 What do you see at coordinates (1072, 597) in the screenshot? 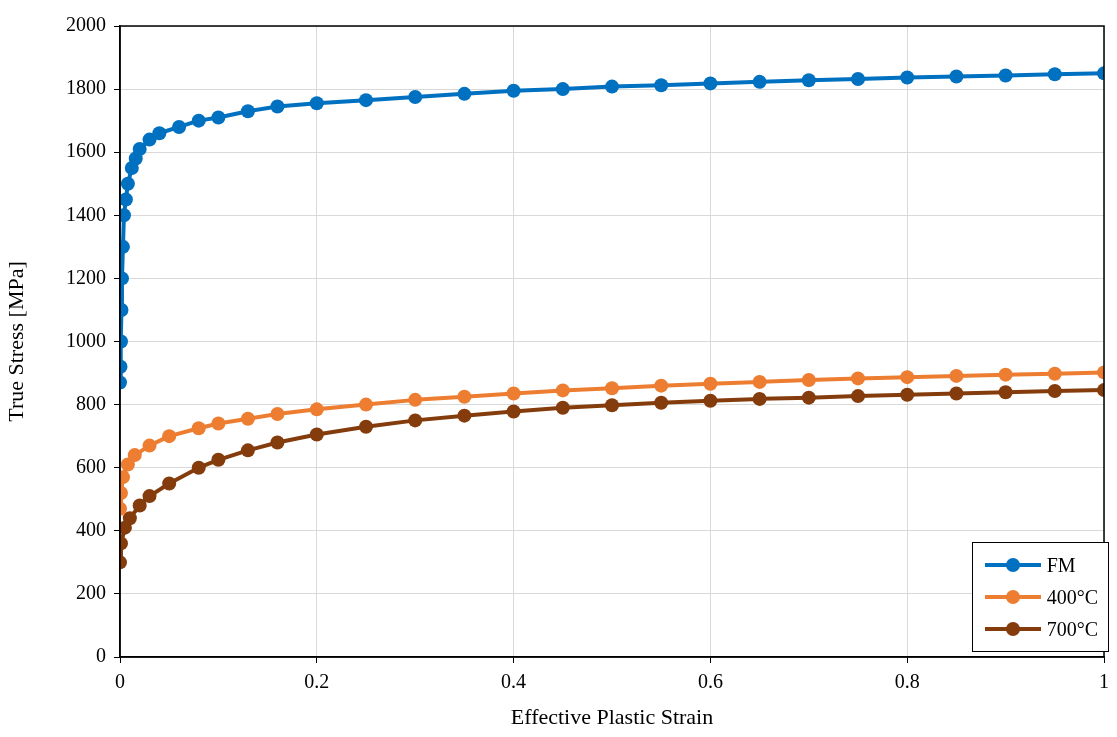
I see `legend-label: 400°C` at bounding box center [1072, 597].